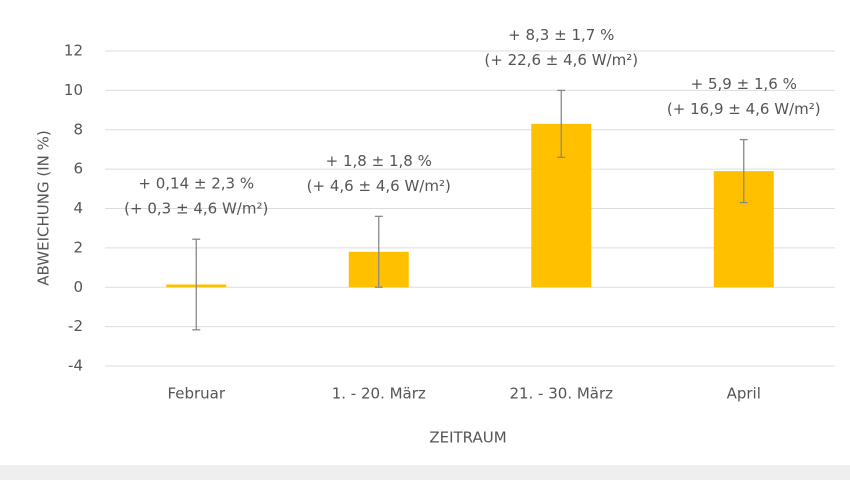 Image resolution: width=850 pixels, height=480 pixels. Describe the element at coordinates (379, 186) in the screenshot. I see `value-sublabel: (+ 4,6 ± 4,6 W/m²)` at that location.